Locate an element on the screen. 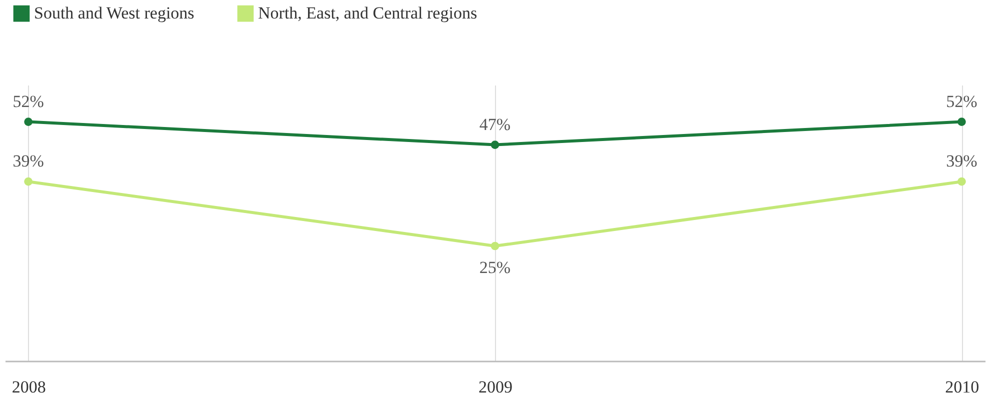 The width and height of the screenshot is (995, 407). legend-label: North, East, and Central regions is located at coordinates (368, 13).